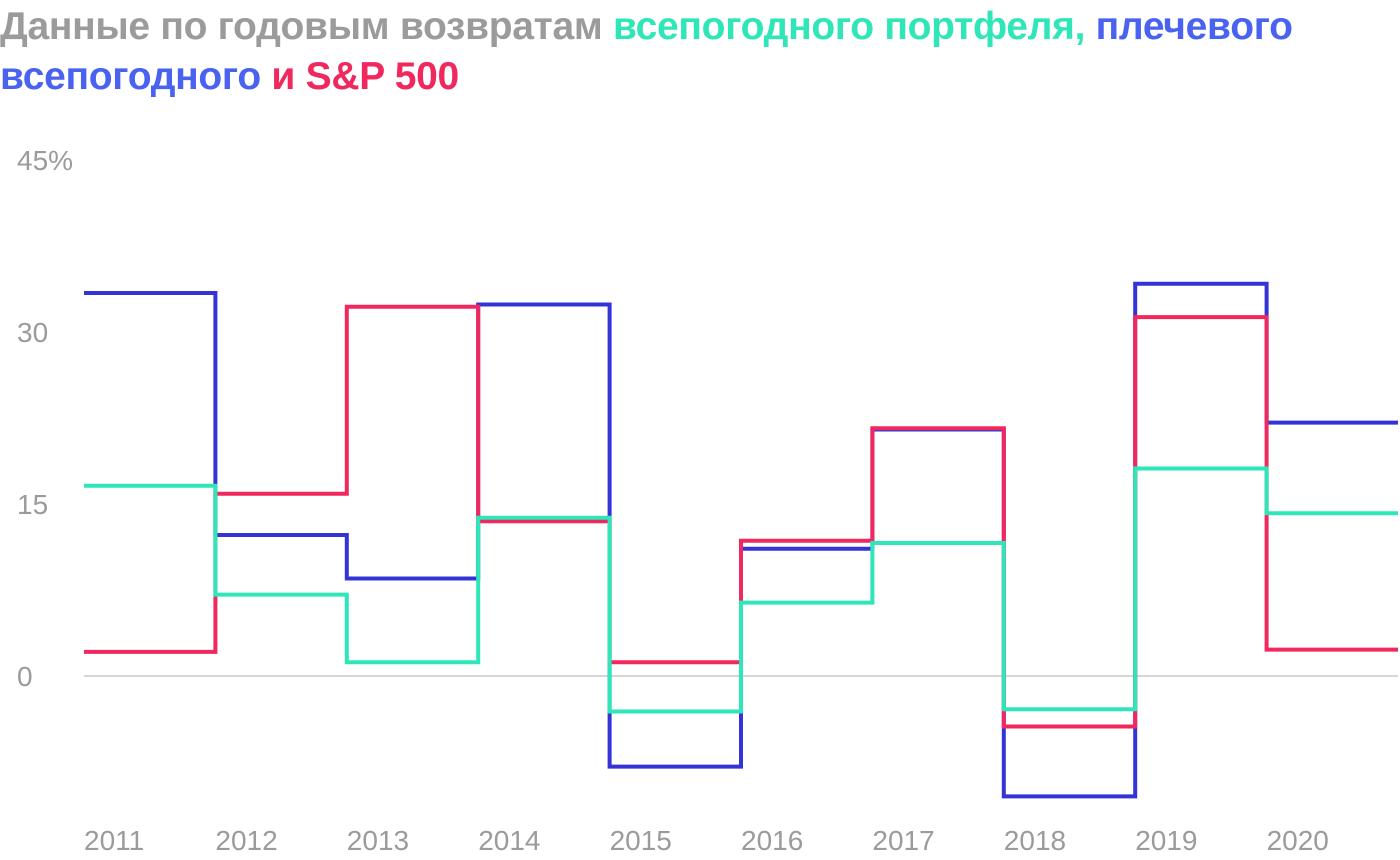  What do you see at coordinates (246, 840) in the screenshot?
I see `x-tick-label: 2012` at bounding box center [246, 840].